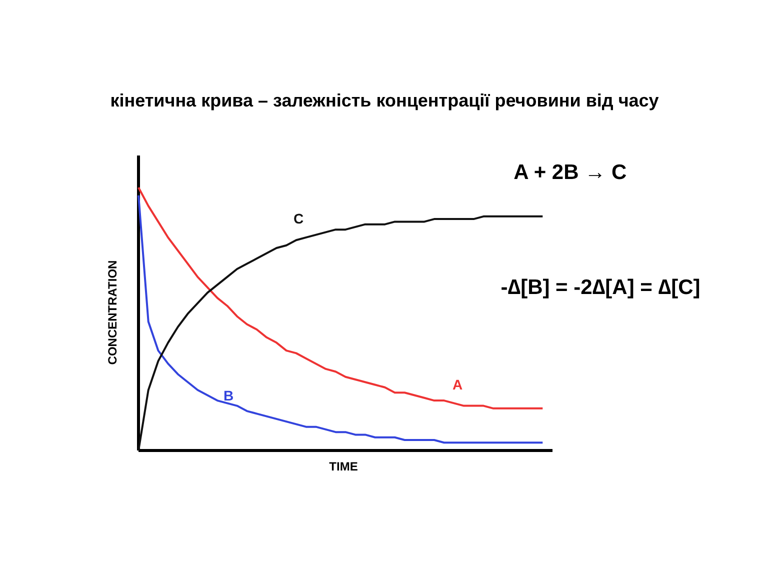  What do you see at coordinates (600, 287) in the screenshot?
I see `annotation: -∆[B] = -2∆[A] = ∆[C]` at bounding box center [600, 287].